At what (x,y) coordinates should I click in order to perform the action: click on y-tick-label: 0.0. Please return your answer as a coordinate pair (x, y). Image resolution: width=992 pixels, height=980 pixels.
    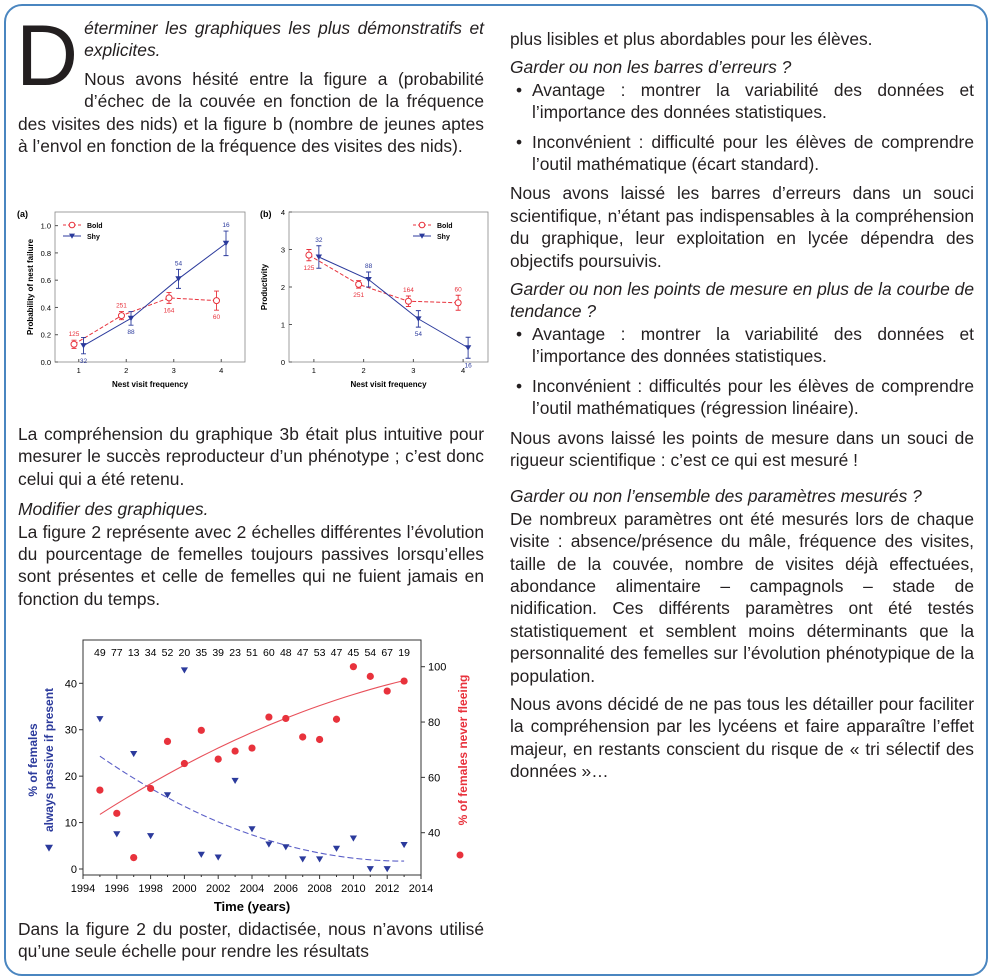
    Looking at the image, I should click on (46, 362).